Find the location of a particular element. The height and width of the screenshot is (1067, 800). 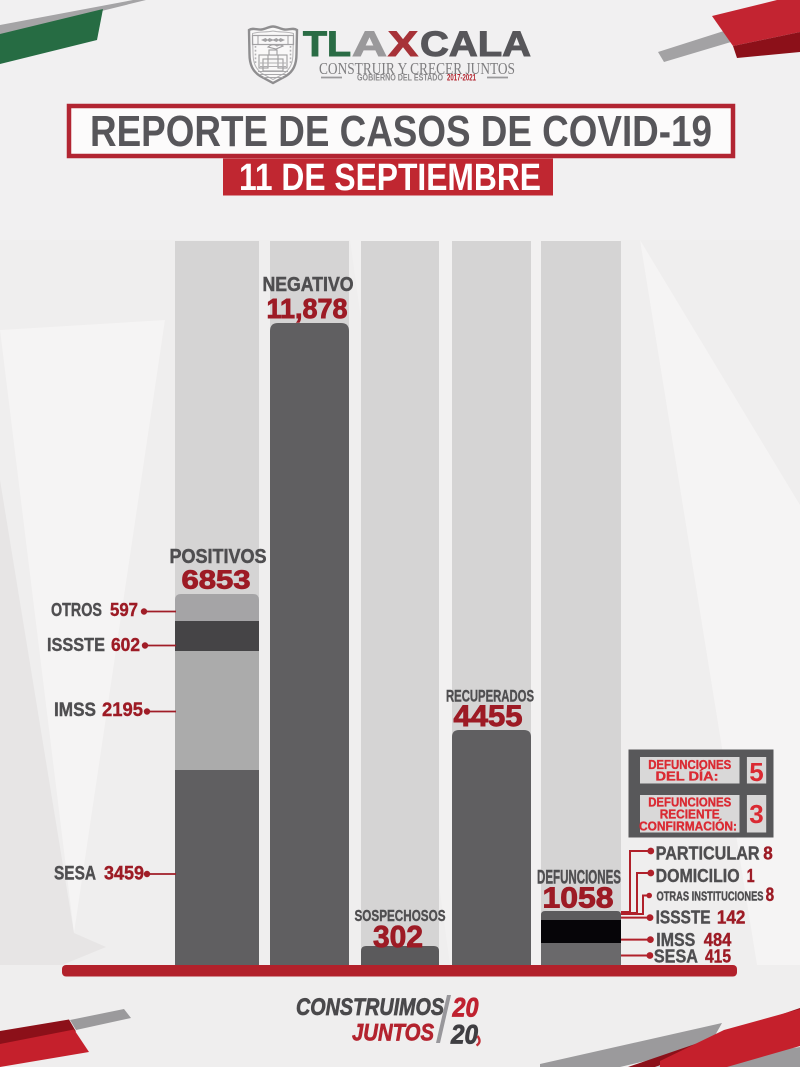

svg-text: PARTICULAR is located at coordinates (708, 854).